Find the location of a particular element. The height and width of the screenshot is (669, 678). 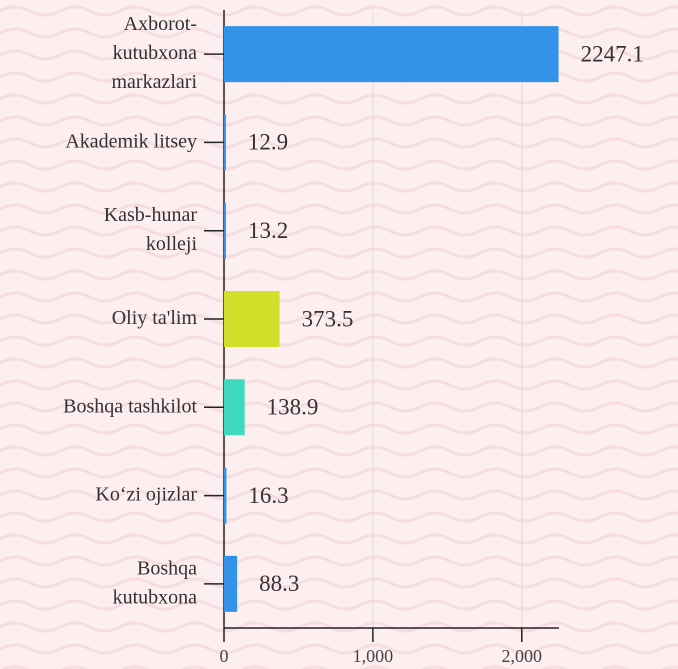

value-label: 373.5 is located at coordinates (328, 318).